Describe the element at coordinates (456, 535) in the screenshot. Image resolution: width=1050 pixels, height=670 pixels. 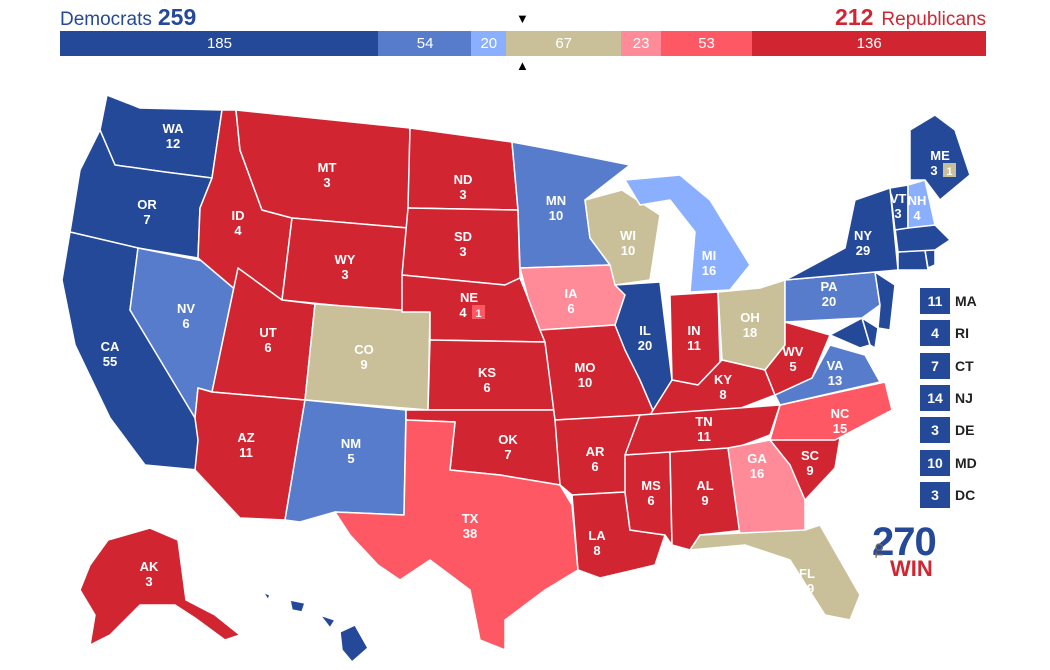
I see `state-TX` at that location.